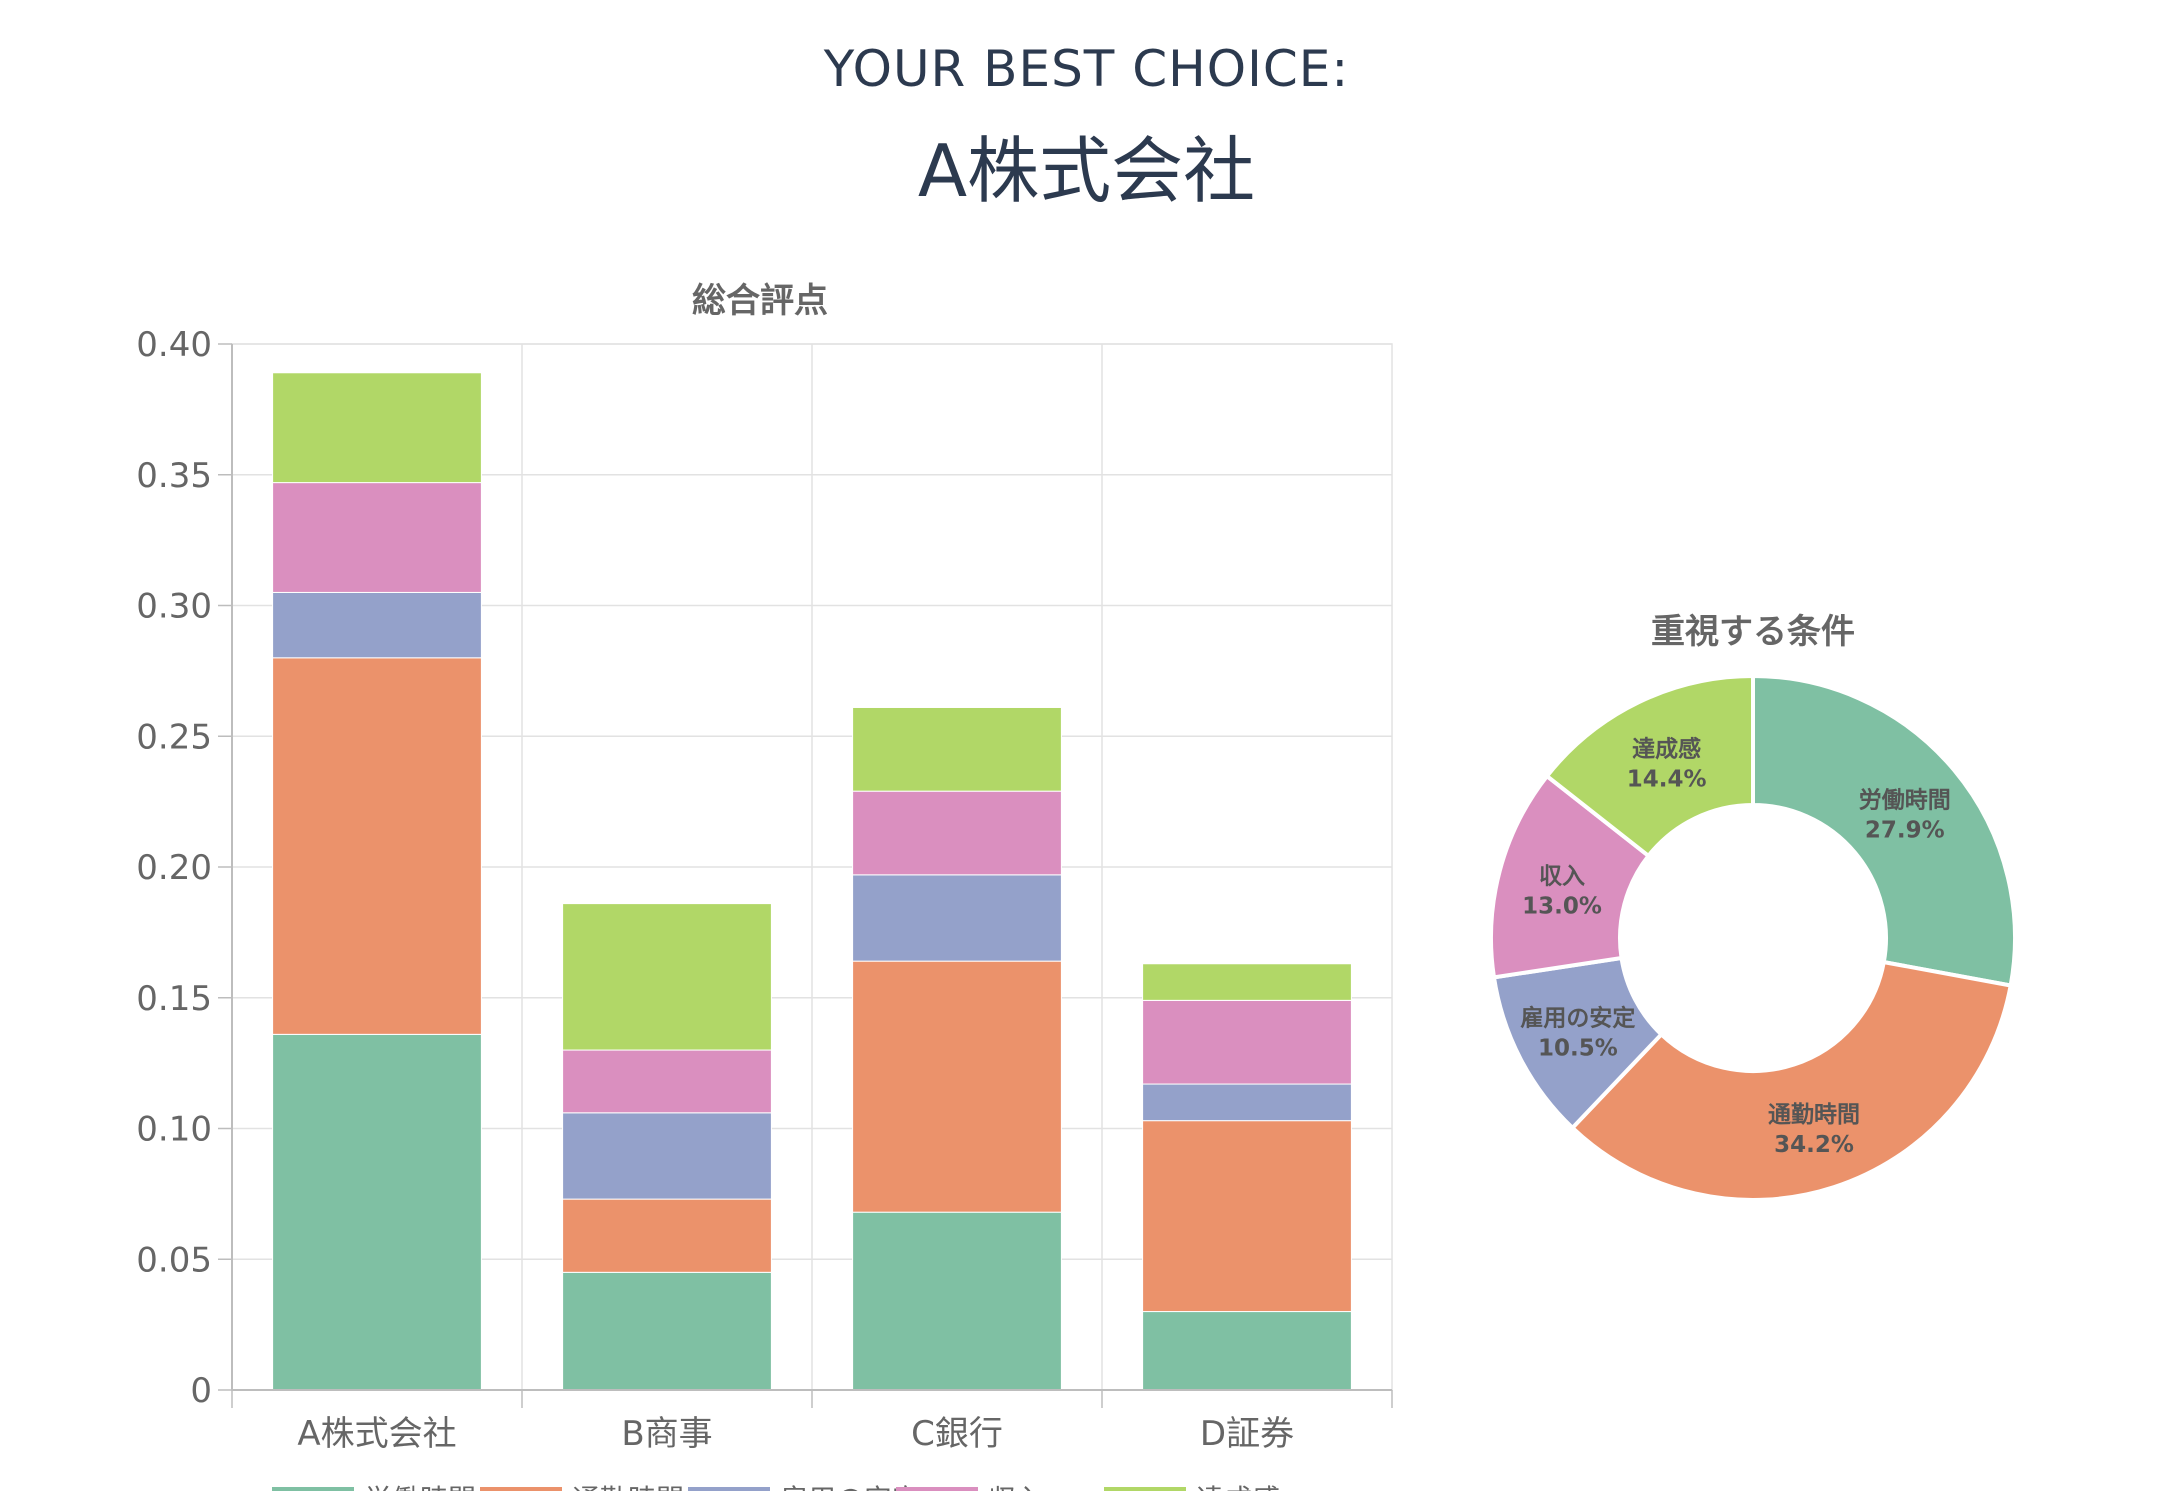 The height and width of the screenshot is (1491, 2173). Describe the element at coordinates (201, 1391) in the screenshot. I see `y-tick-label: 0` at that location.